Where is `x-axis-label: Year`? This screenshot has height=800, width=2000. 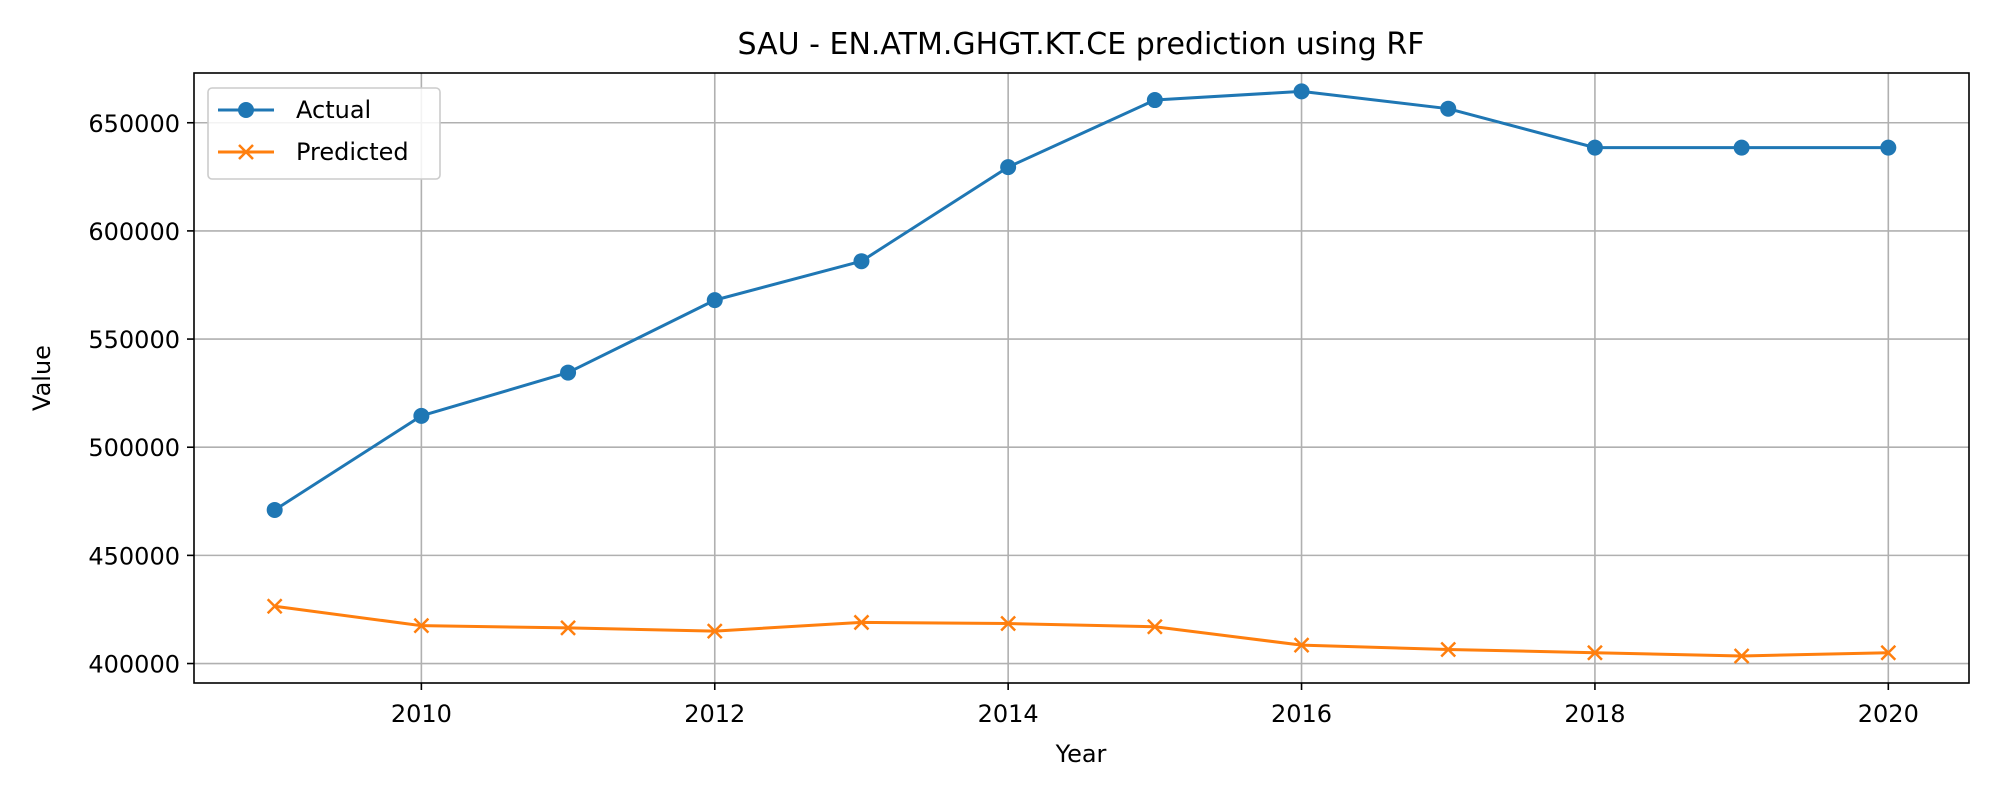
x-axis-label: Year is located at coordinates (1081, 754).